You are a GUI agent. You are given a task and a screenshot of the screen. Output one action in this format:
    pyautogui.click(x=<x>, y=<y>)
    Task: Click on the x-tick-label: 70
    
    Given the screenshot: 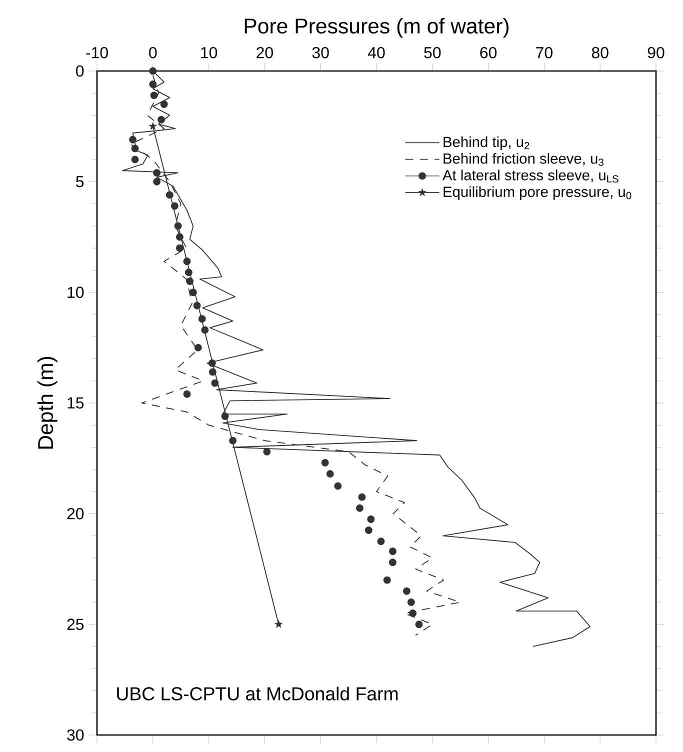 What is the action you would take?
    pyautogui.click(x=544, y=52)
    